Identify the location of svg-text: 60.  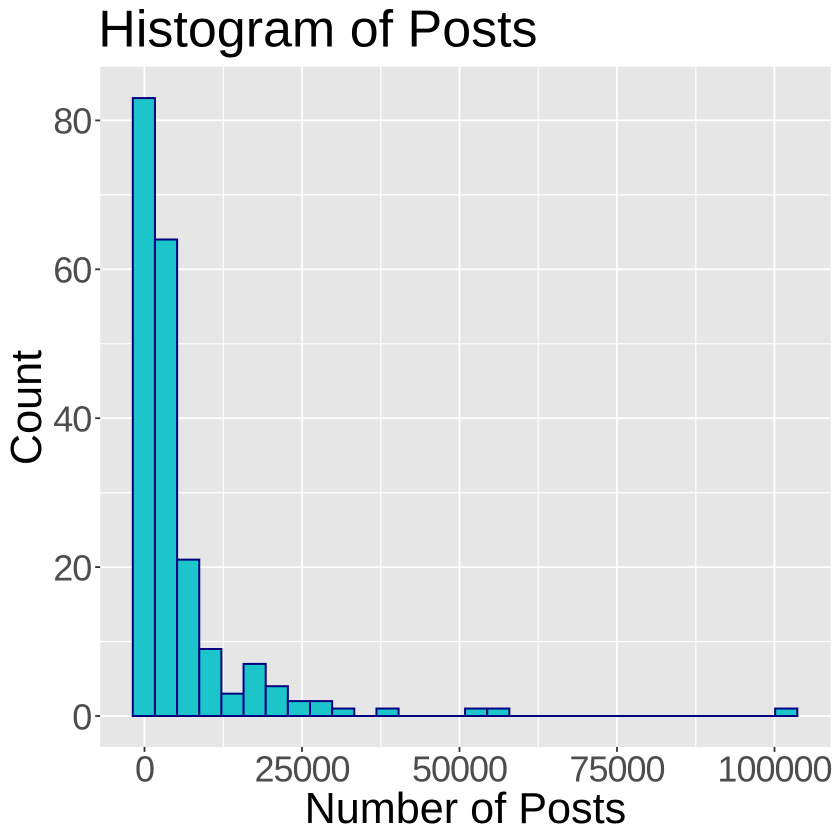
(72, 270).